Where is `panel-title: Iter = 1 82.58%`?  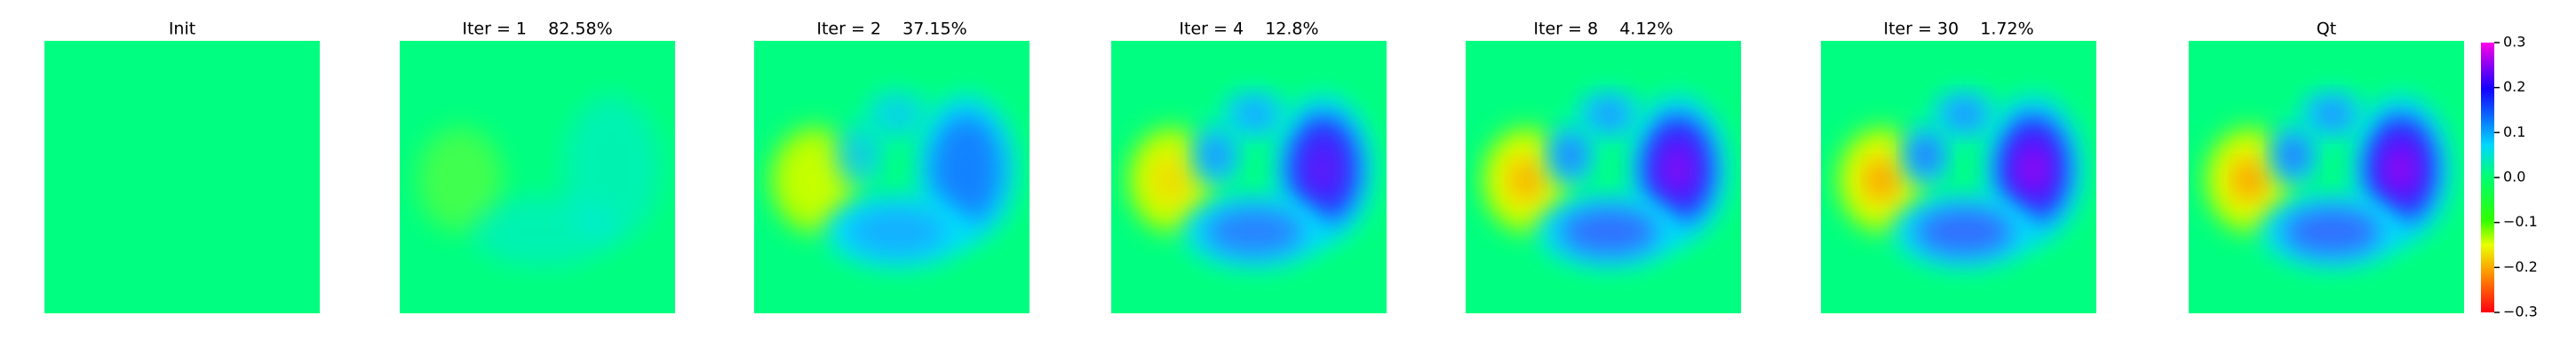
panel-title: Iter = 1 82.58% is located at coordinates (537, 29).